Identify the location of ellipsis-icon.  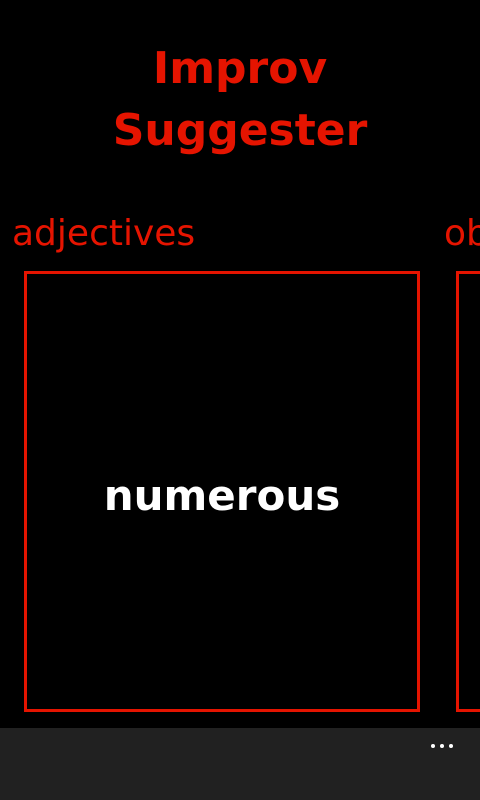
(442, 746).